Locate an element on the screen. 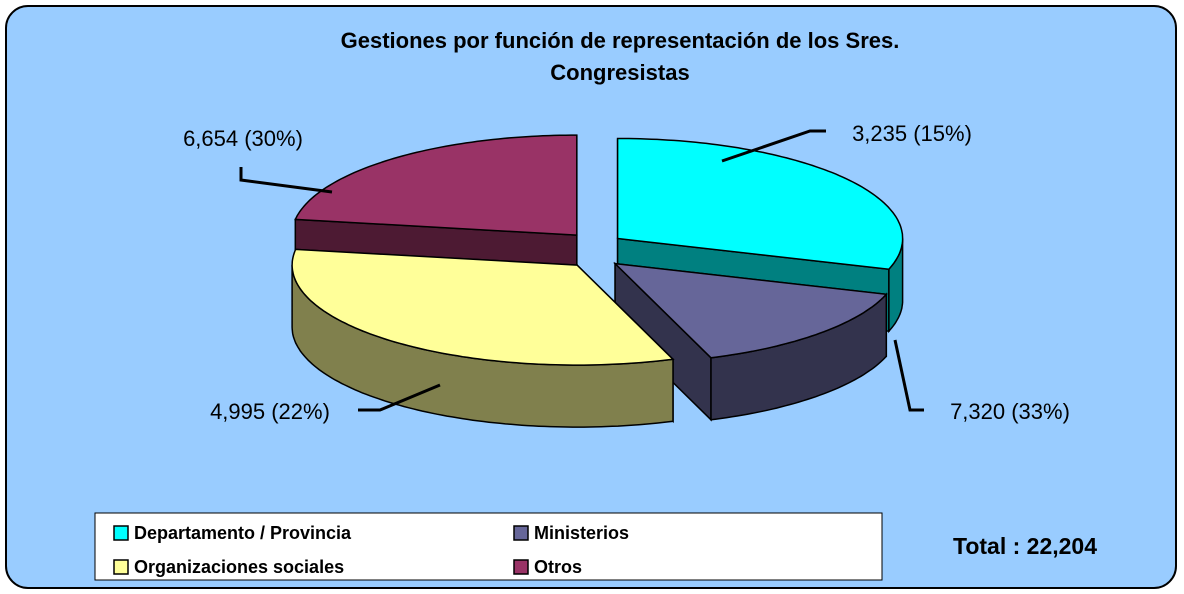 This screenshot has width=1184, height=594. legend-label: Ministerios is located at coordinates (581, 533).